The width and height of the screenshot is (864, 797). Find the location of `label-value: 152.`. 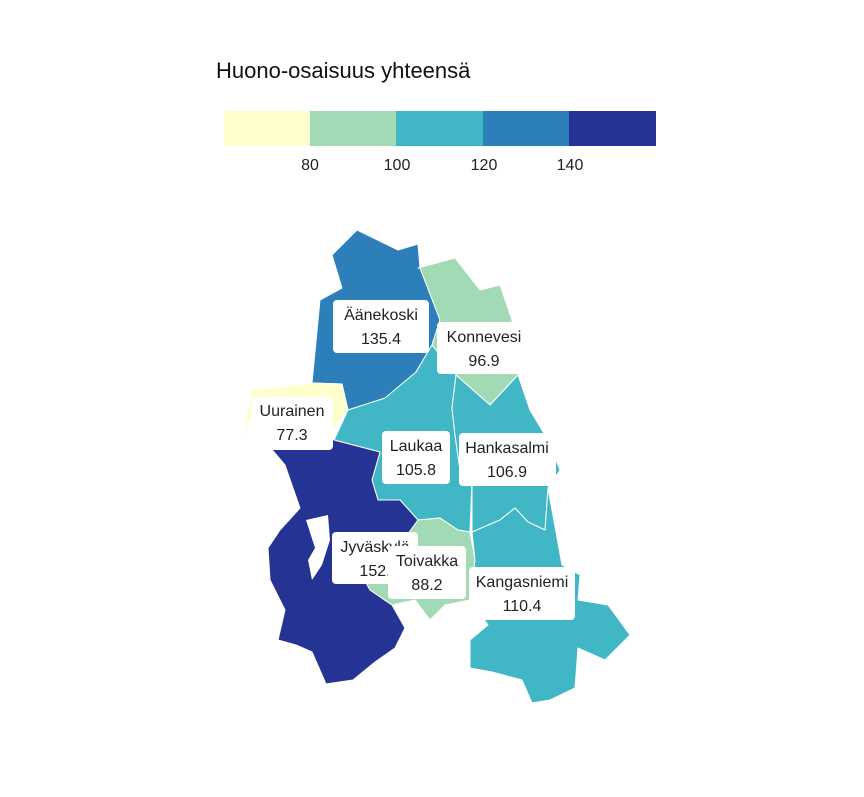

label-value: 152. is located at coordinates (374, 571).